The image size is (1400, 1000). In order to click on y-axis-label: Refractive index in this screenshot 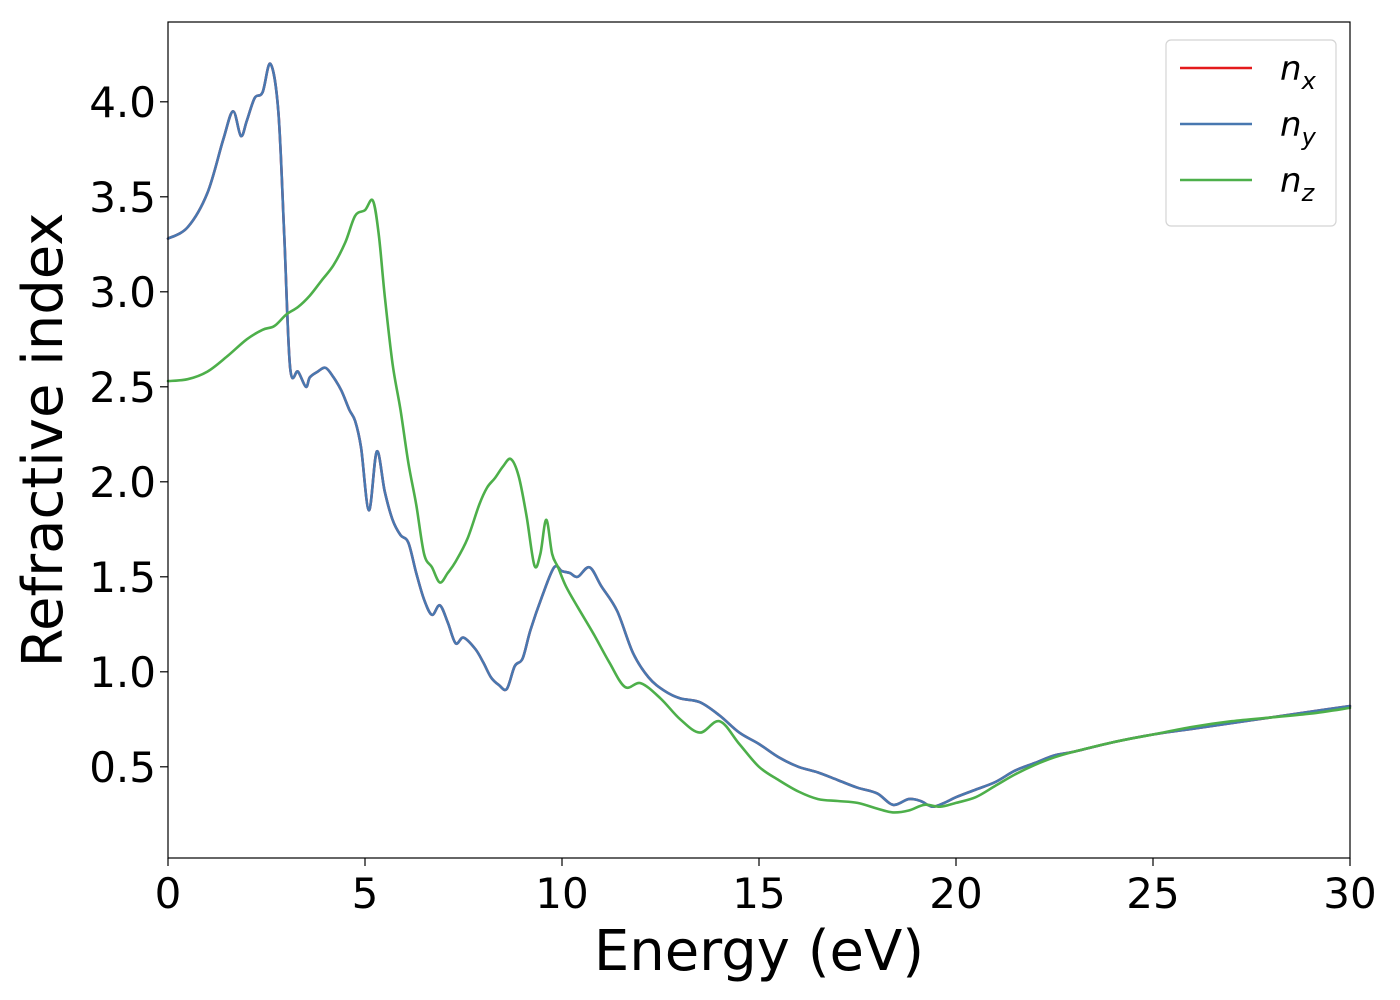, I will do `click(43, 440)`.